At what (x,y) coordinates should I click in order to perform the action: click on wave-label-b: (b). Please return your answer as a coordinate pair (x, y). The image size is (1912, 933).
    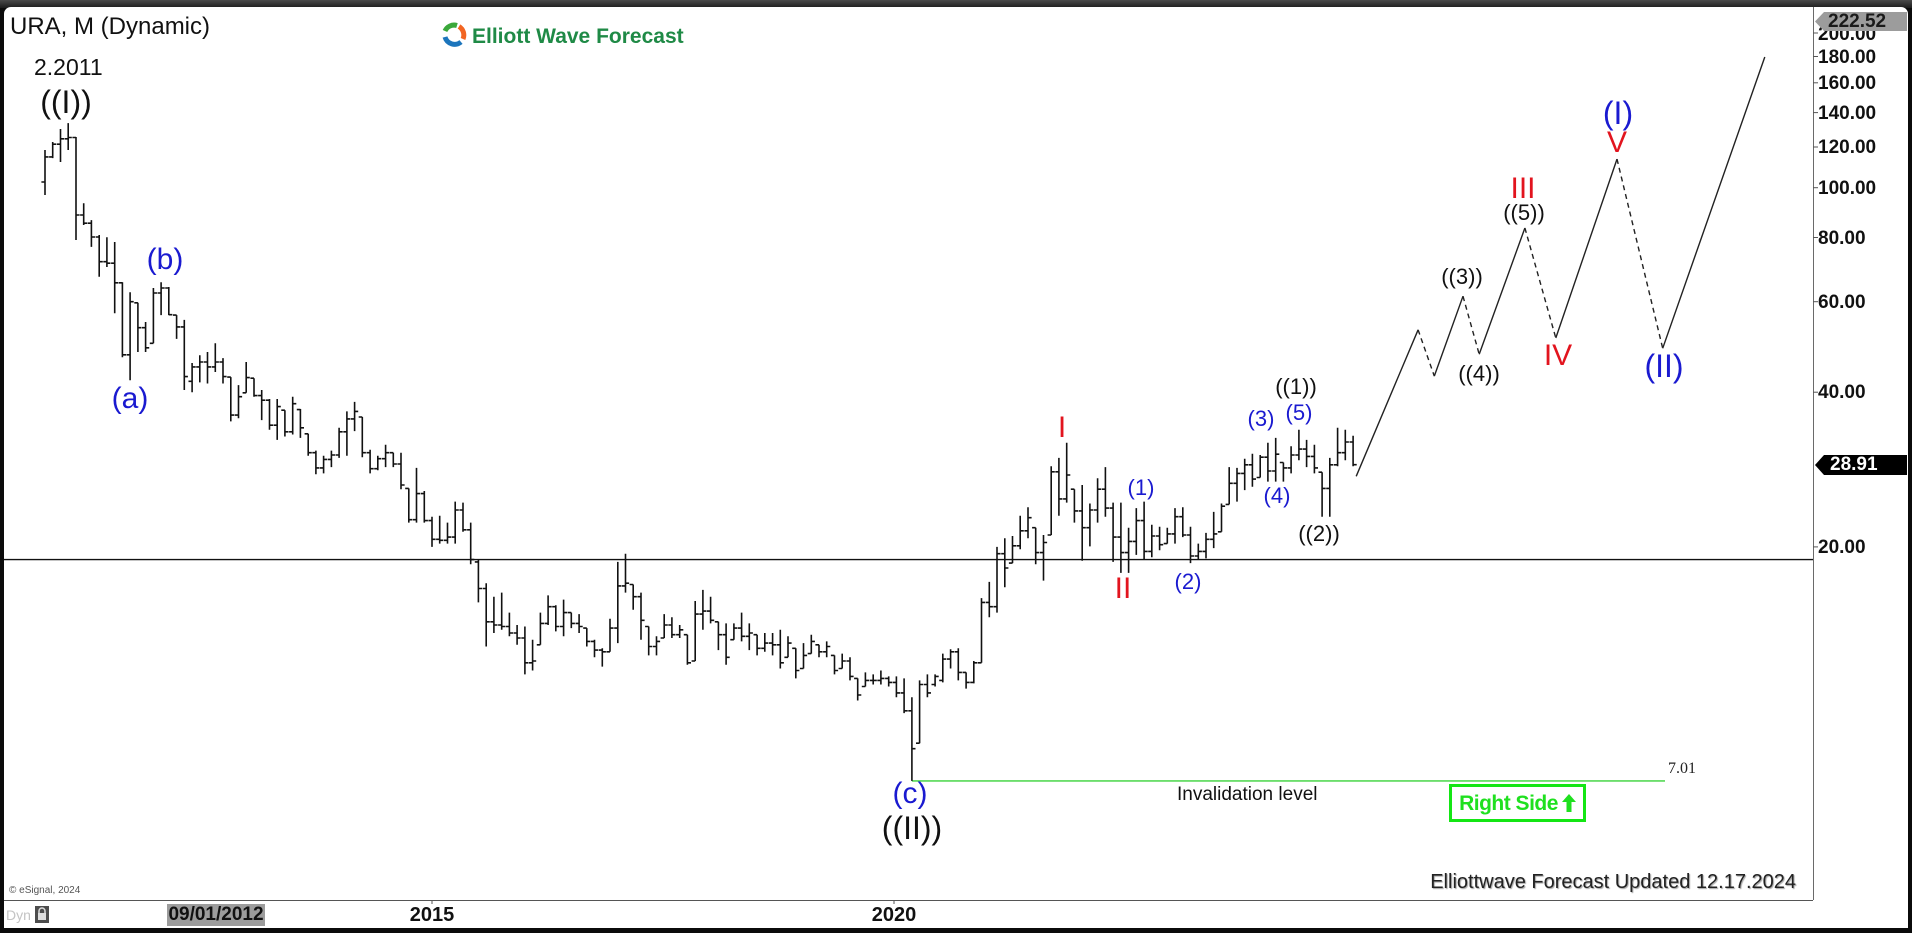
    Looking at the image, I should click on (165, 259).